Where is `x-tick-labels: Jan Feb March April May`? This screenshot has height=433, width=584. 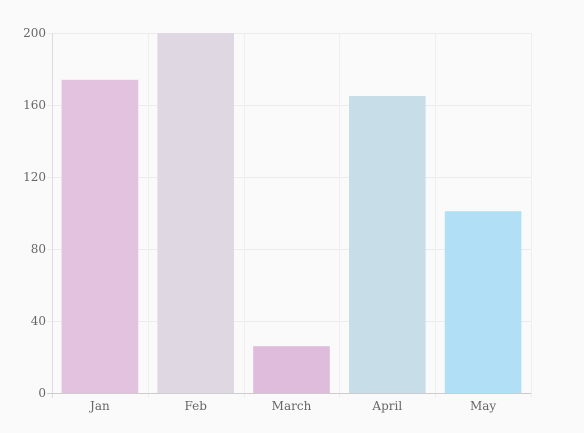
x-tick-labels: Jan Feb March April May is located at coordinates (292, 406).